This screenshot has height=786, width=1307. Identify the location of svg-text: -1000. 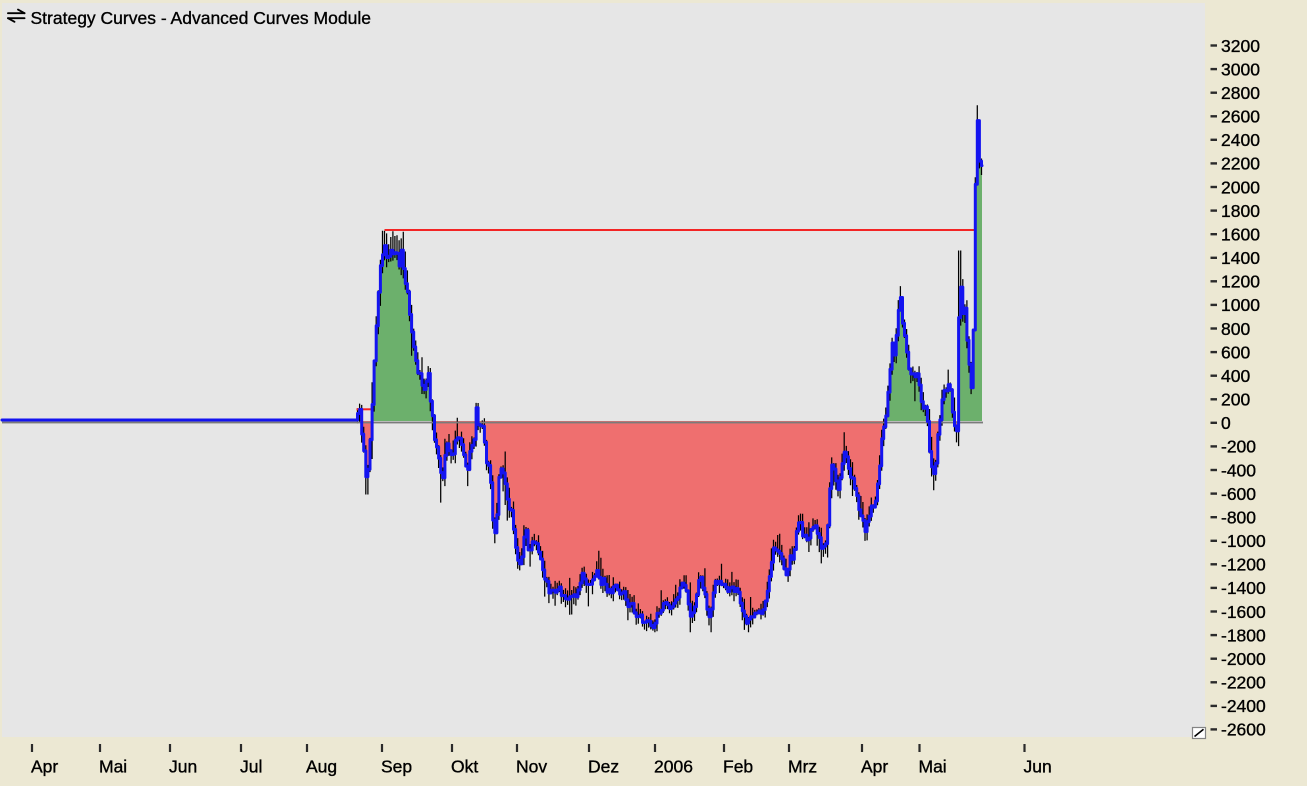
(1243, 541).